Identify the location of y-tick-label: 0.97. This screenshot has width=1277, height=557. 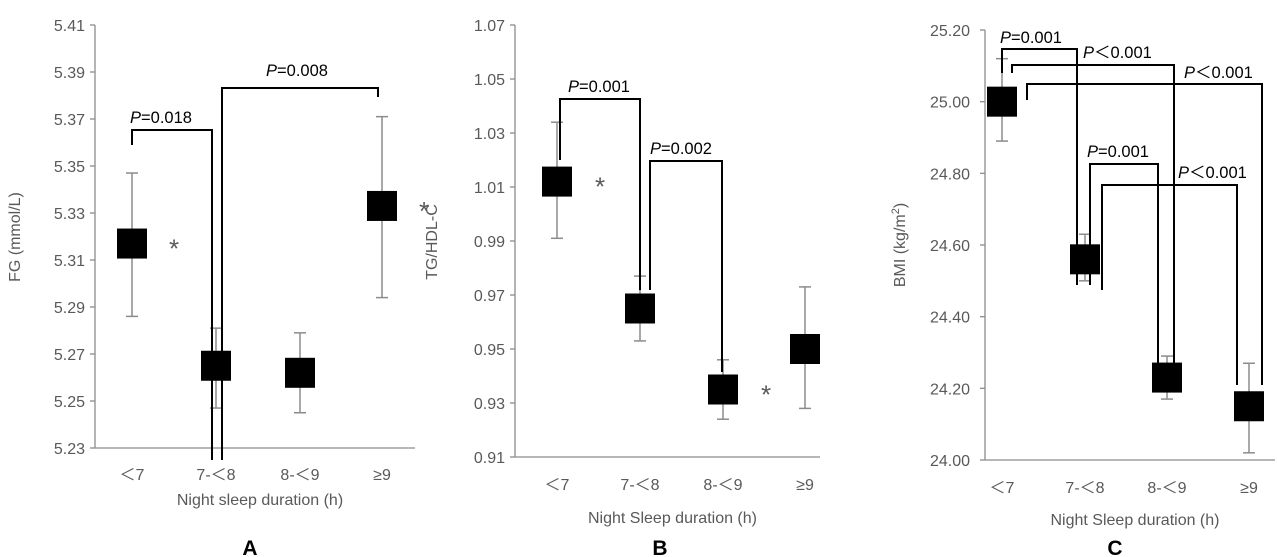
(489, 296).